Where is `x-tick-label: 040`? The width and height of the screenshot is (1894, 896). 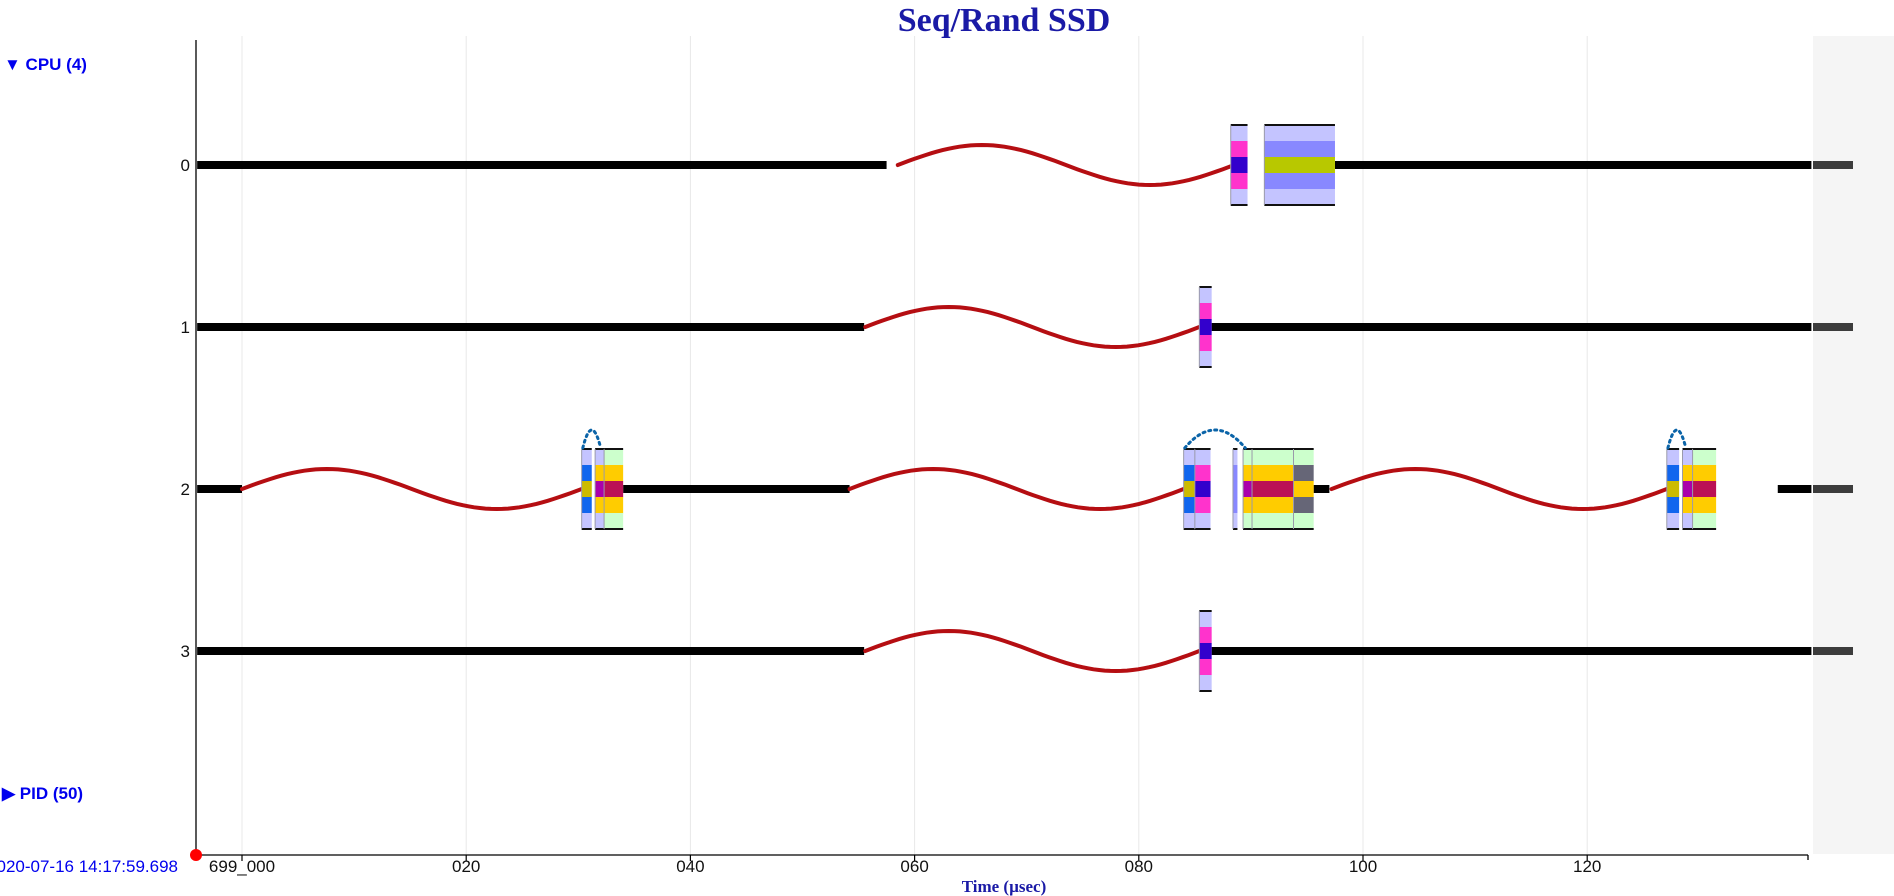
x-tick-label: 040 is located at coordinates (690, 866).